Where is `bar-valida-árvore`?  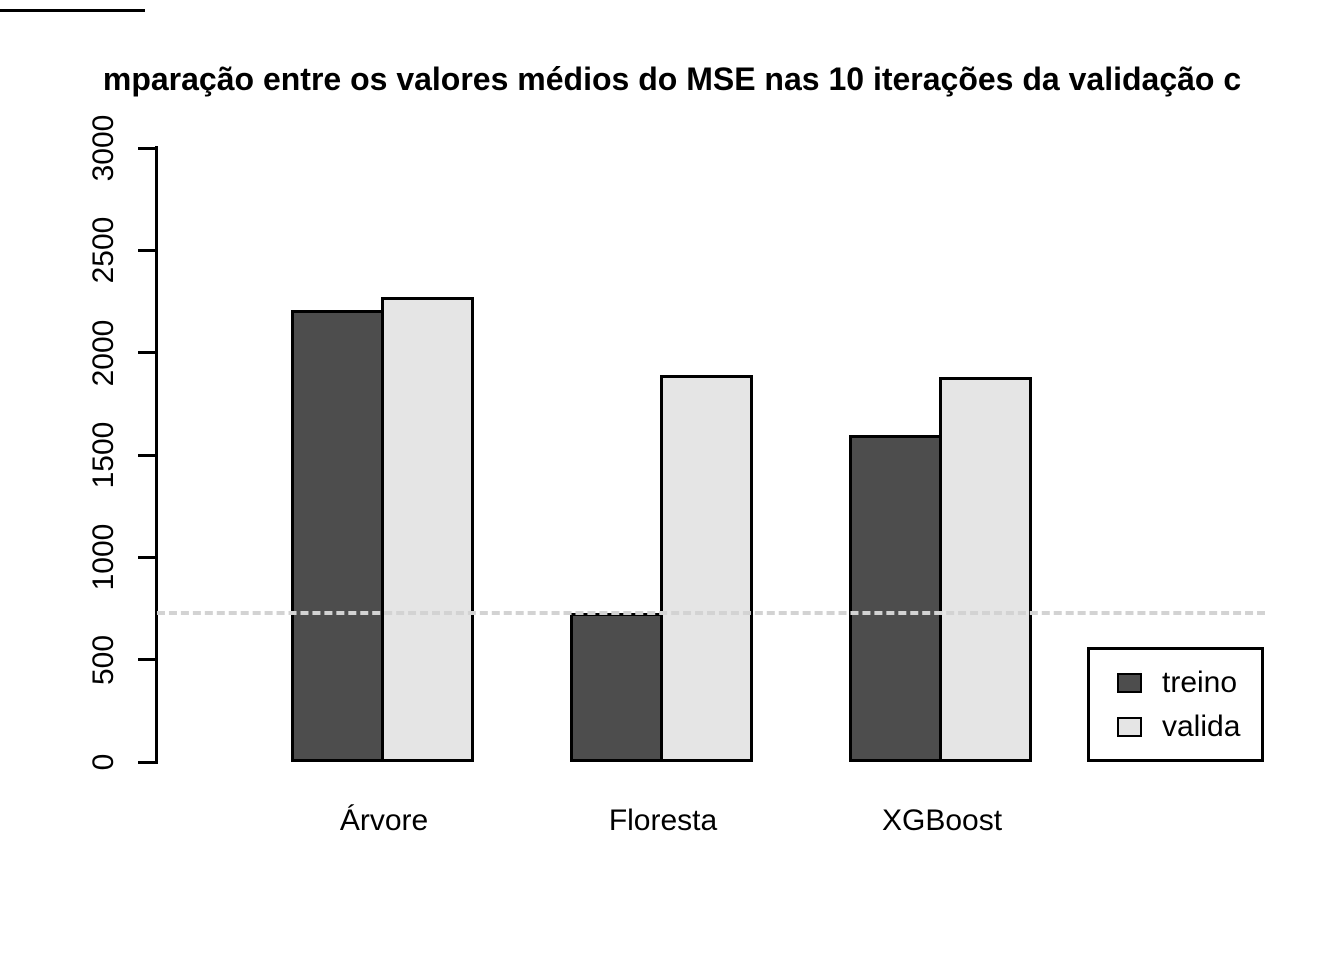 bar-valida-árvore is located at coordinates (427, 529).